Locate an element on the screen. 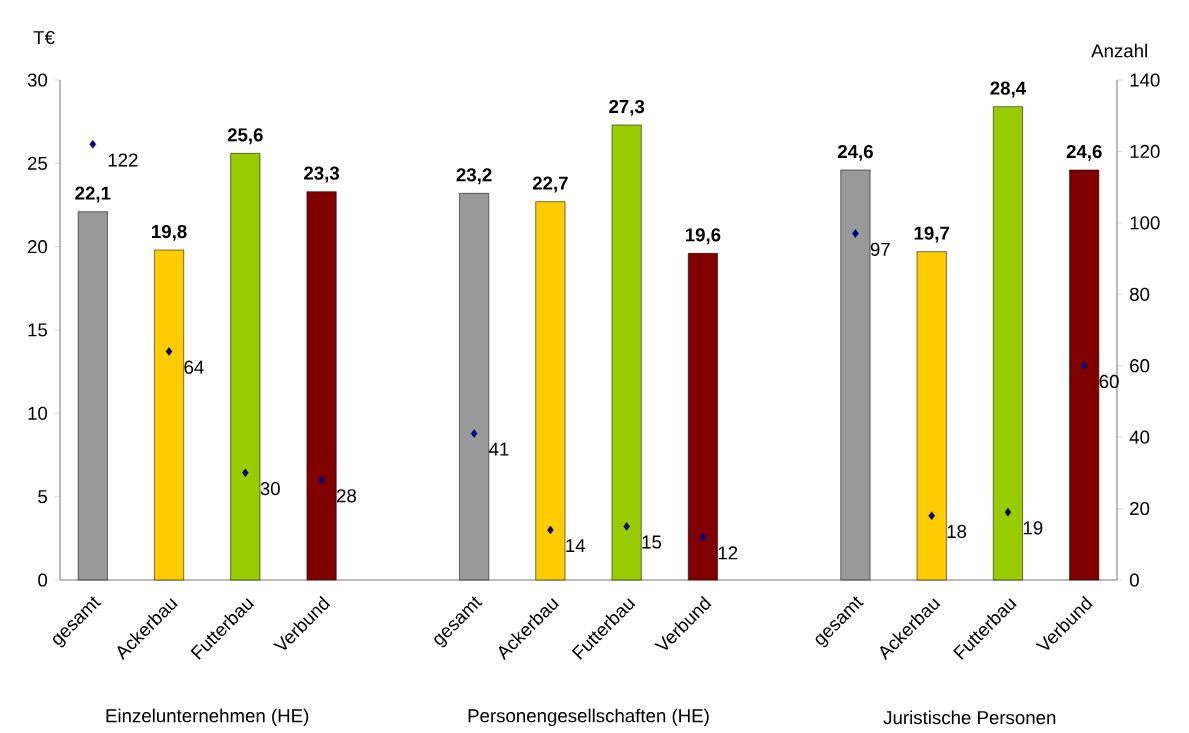 The image size is (1189, 733). data-label: 19,8 is located at coordinates (169, 232).